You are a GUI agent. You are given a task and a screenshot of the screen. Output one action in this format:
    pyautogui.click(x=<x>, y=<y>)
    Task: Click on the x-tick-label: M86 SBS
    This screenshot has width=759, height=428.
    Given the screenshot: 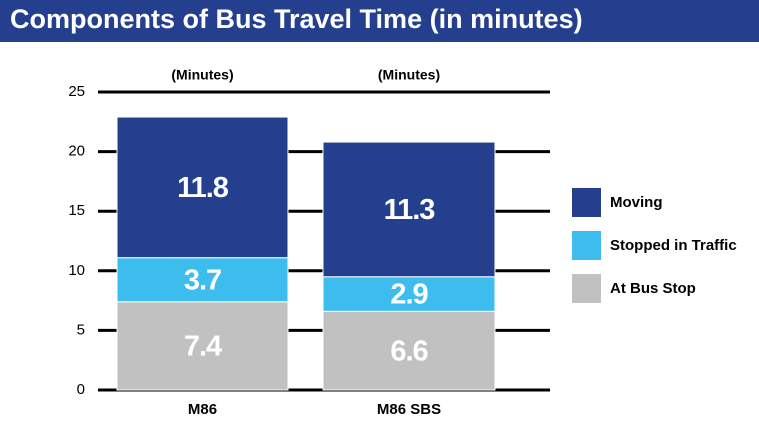 What is the action you would take?
    pyautogui.click(x=409, y=409)
    